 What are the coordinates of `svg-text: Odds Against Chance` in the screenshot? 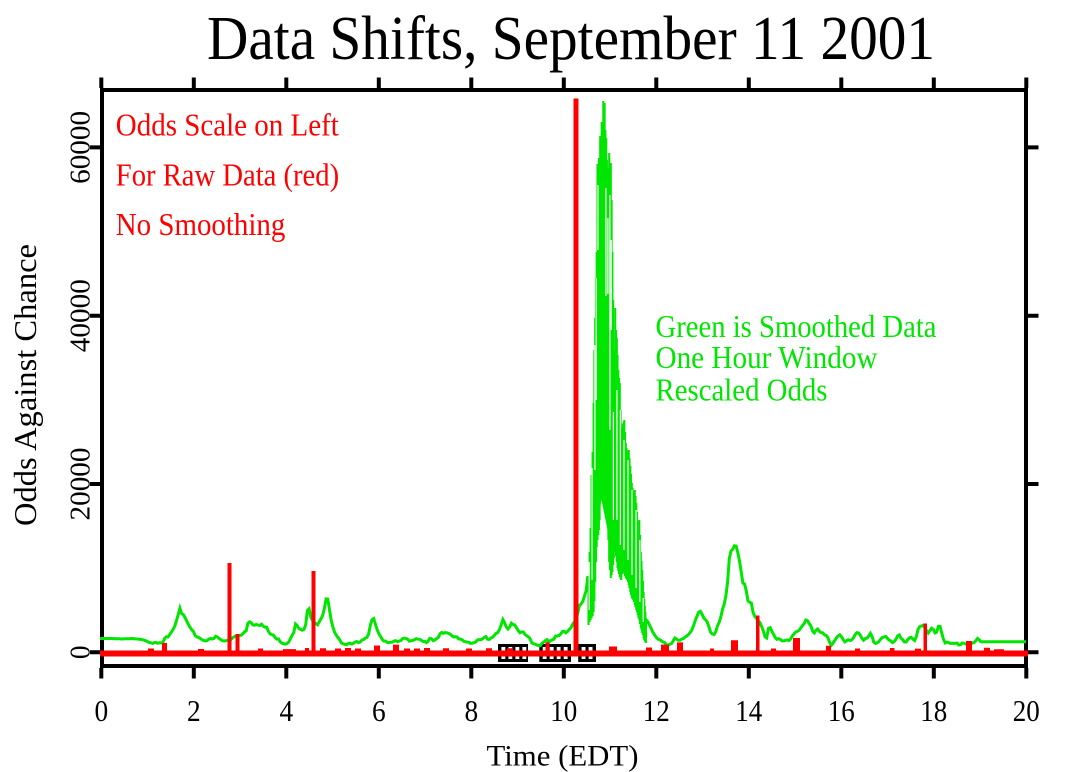 It's located at (25, 385).